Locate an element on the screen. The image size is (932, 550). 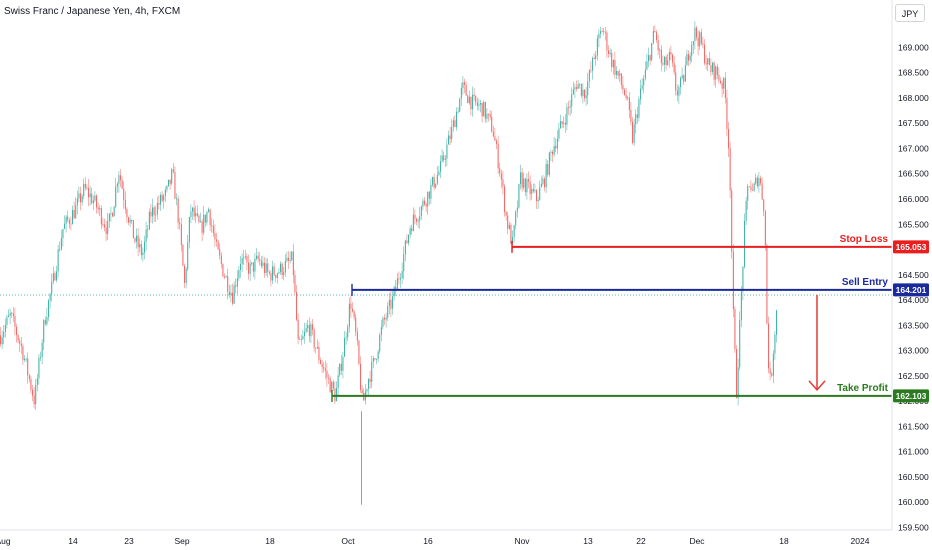
currency-selector: JPY is located at coordinates (910, 13).